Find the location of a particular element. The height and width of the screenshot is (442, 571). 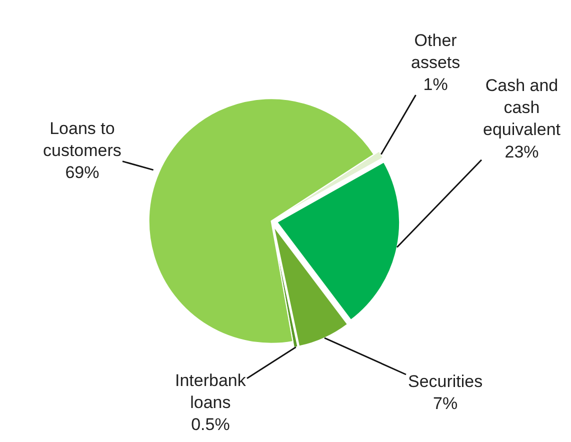

data-label: 23% is located at coordinates (521, 152).